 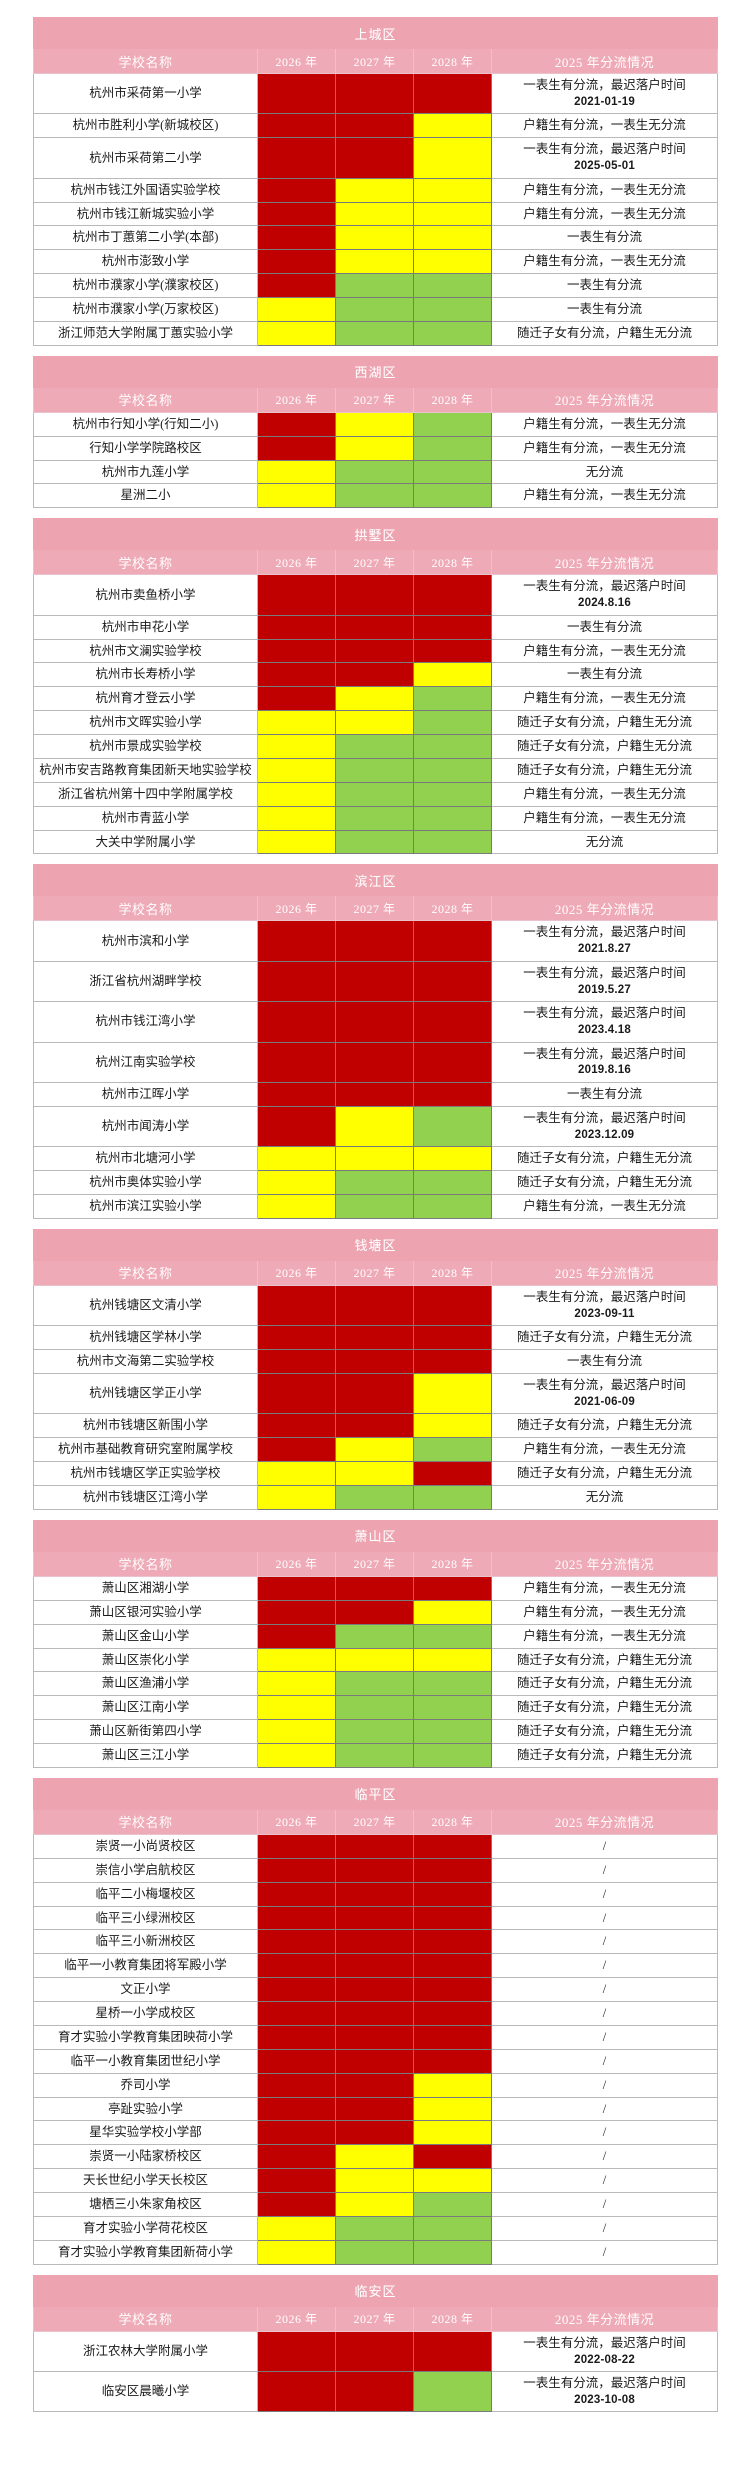 What do you see at coordinates (375, 1244) in the screenshot?
I see `district-title: 钱塘区` at bounding box center [375, 1244].